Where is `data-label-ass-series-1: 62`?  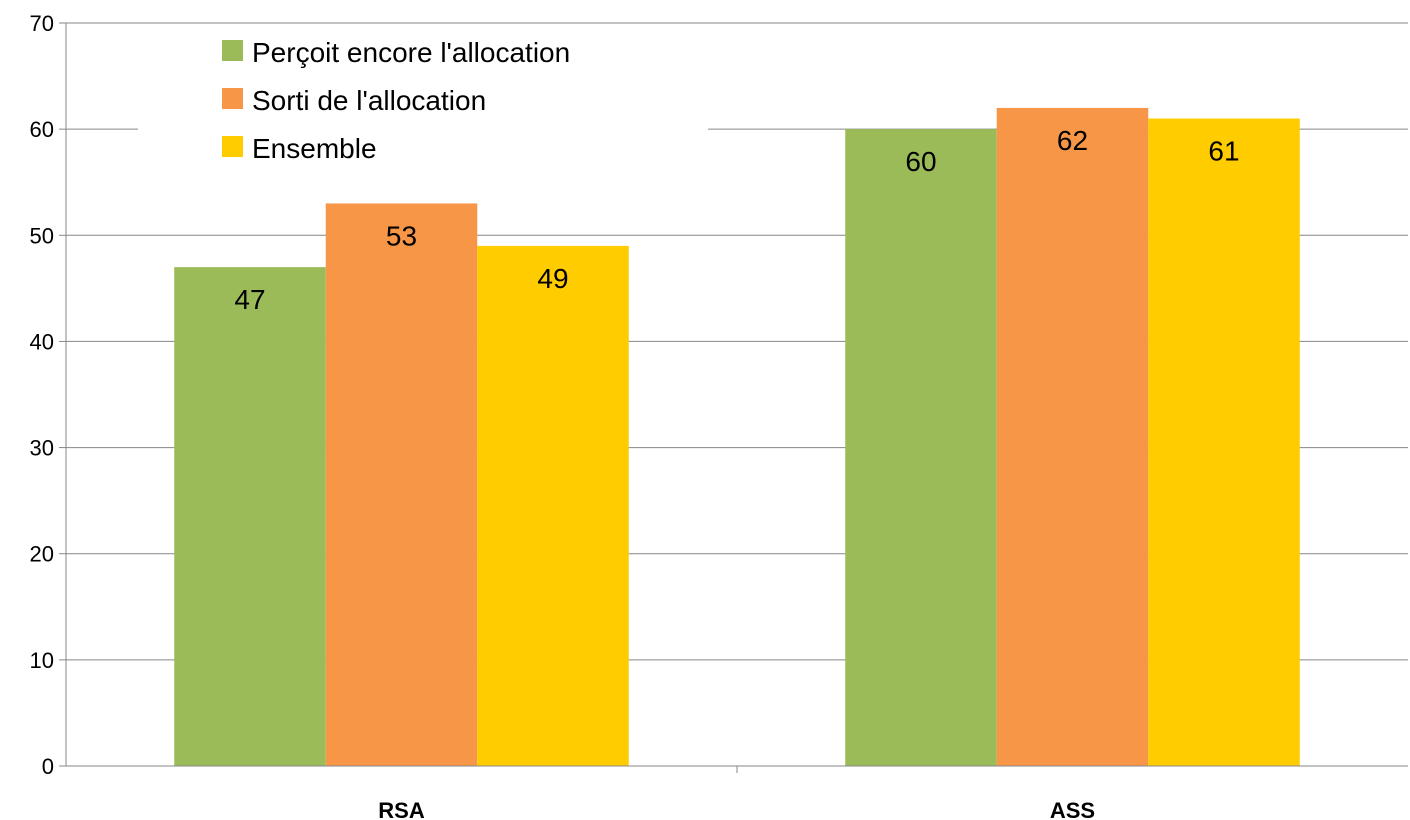
data-label-ass-series-1: 62 is located at coordinates (1072, 140).